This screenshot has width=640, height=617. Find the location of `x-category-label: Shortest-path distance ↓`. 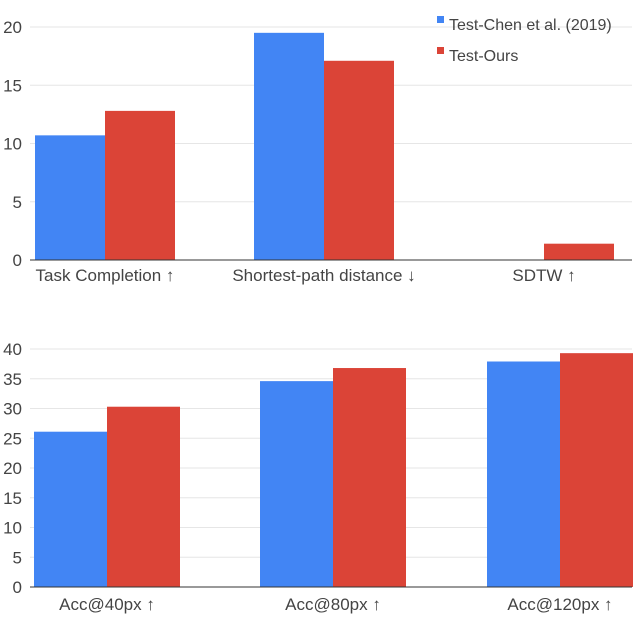

x-category-label: Shortest-path distance ↓ is located at coordinates (323, 275).